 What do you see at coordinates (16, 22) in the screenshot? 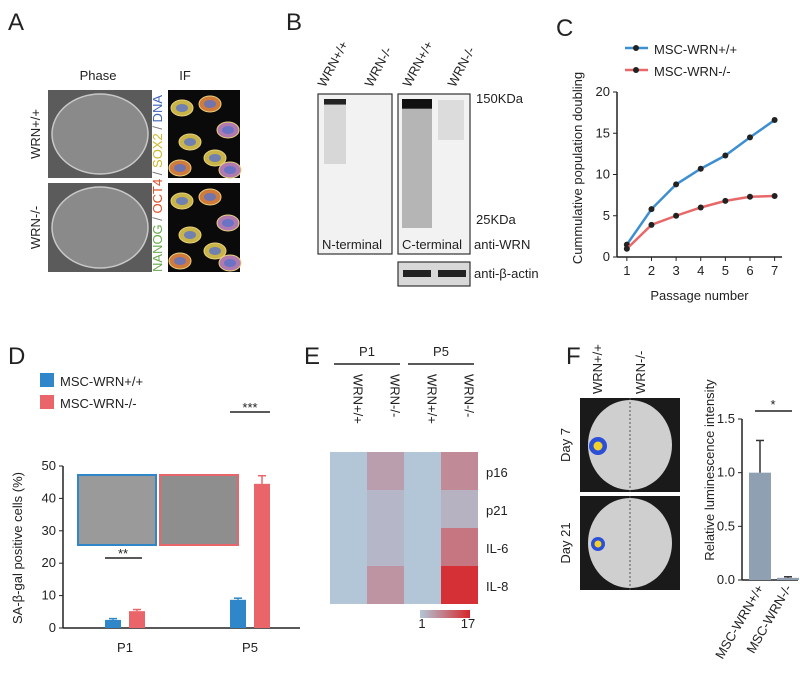
I see `panel-letter: A` at bounding box center [16, 22].